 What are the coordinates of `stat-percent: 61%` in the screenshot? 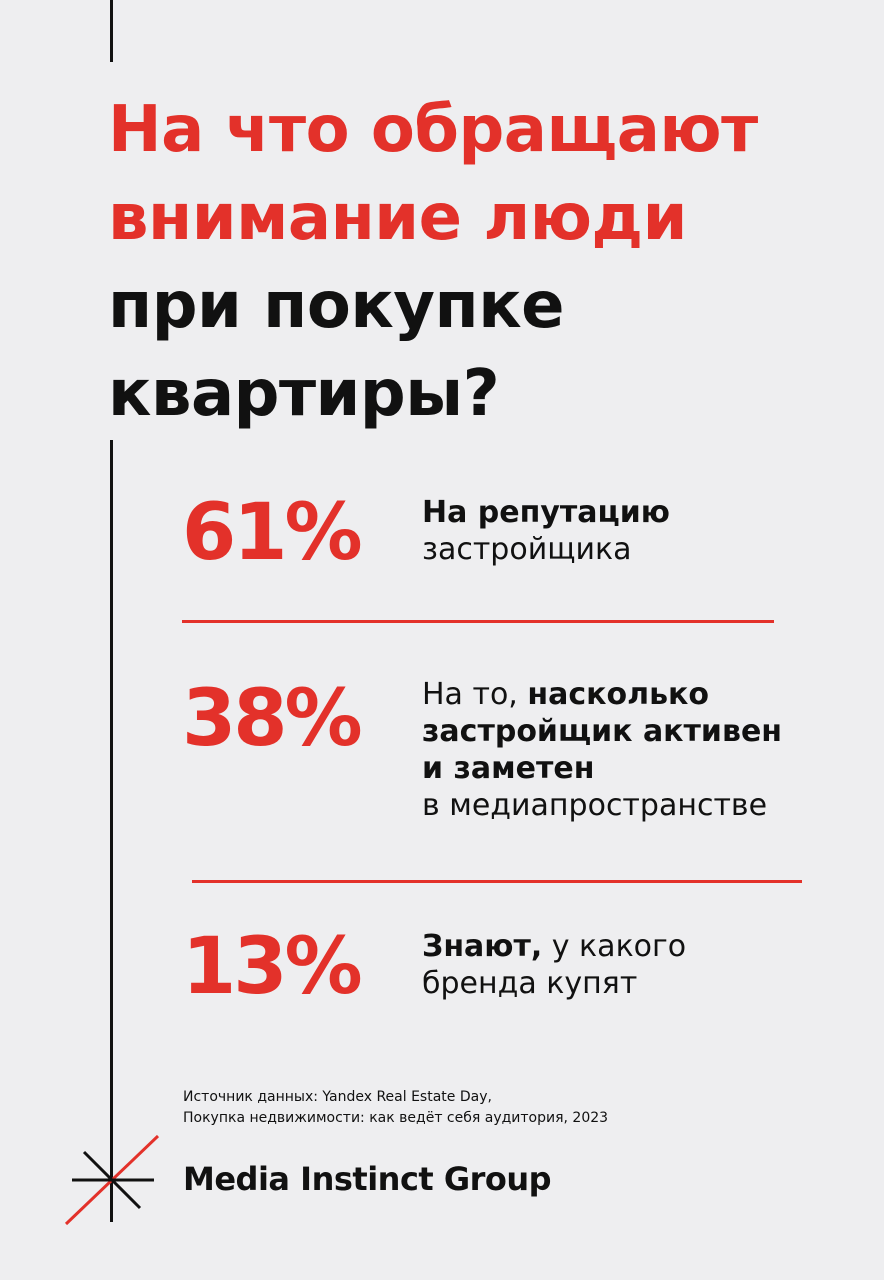 It's located at (272, 533).